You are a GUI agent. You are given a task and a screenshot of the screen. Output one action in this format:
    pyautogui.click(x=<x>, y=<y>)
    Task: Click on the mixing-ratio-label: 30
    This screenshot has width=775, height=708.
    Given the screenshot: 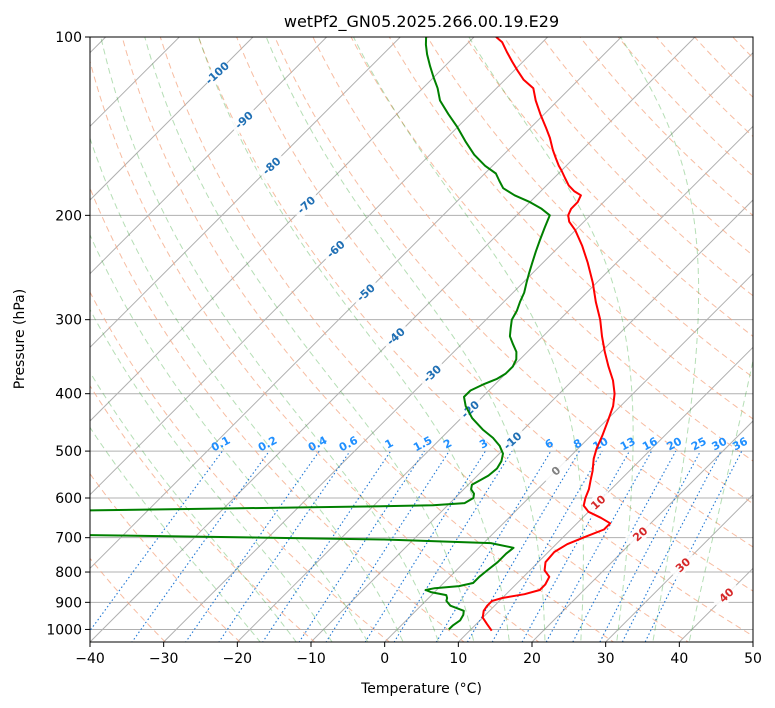 What is the action you would take?
    pyautogui.click(x=720, y=444)
    